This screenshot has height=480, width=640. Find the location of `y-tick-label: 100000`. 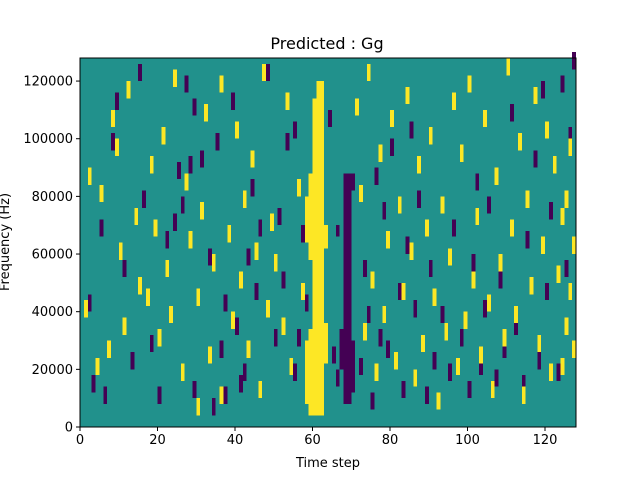

y-tick-label: 100000 is located at coordinates (48, 139).